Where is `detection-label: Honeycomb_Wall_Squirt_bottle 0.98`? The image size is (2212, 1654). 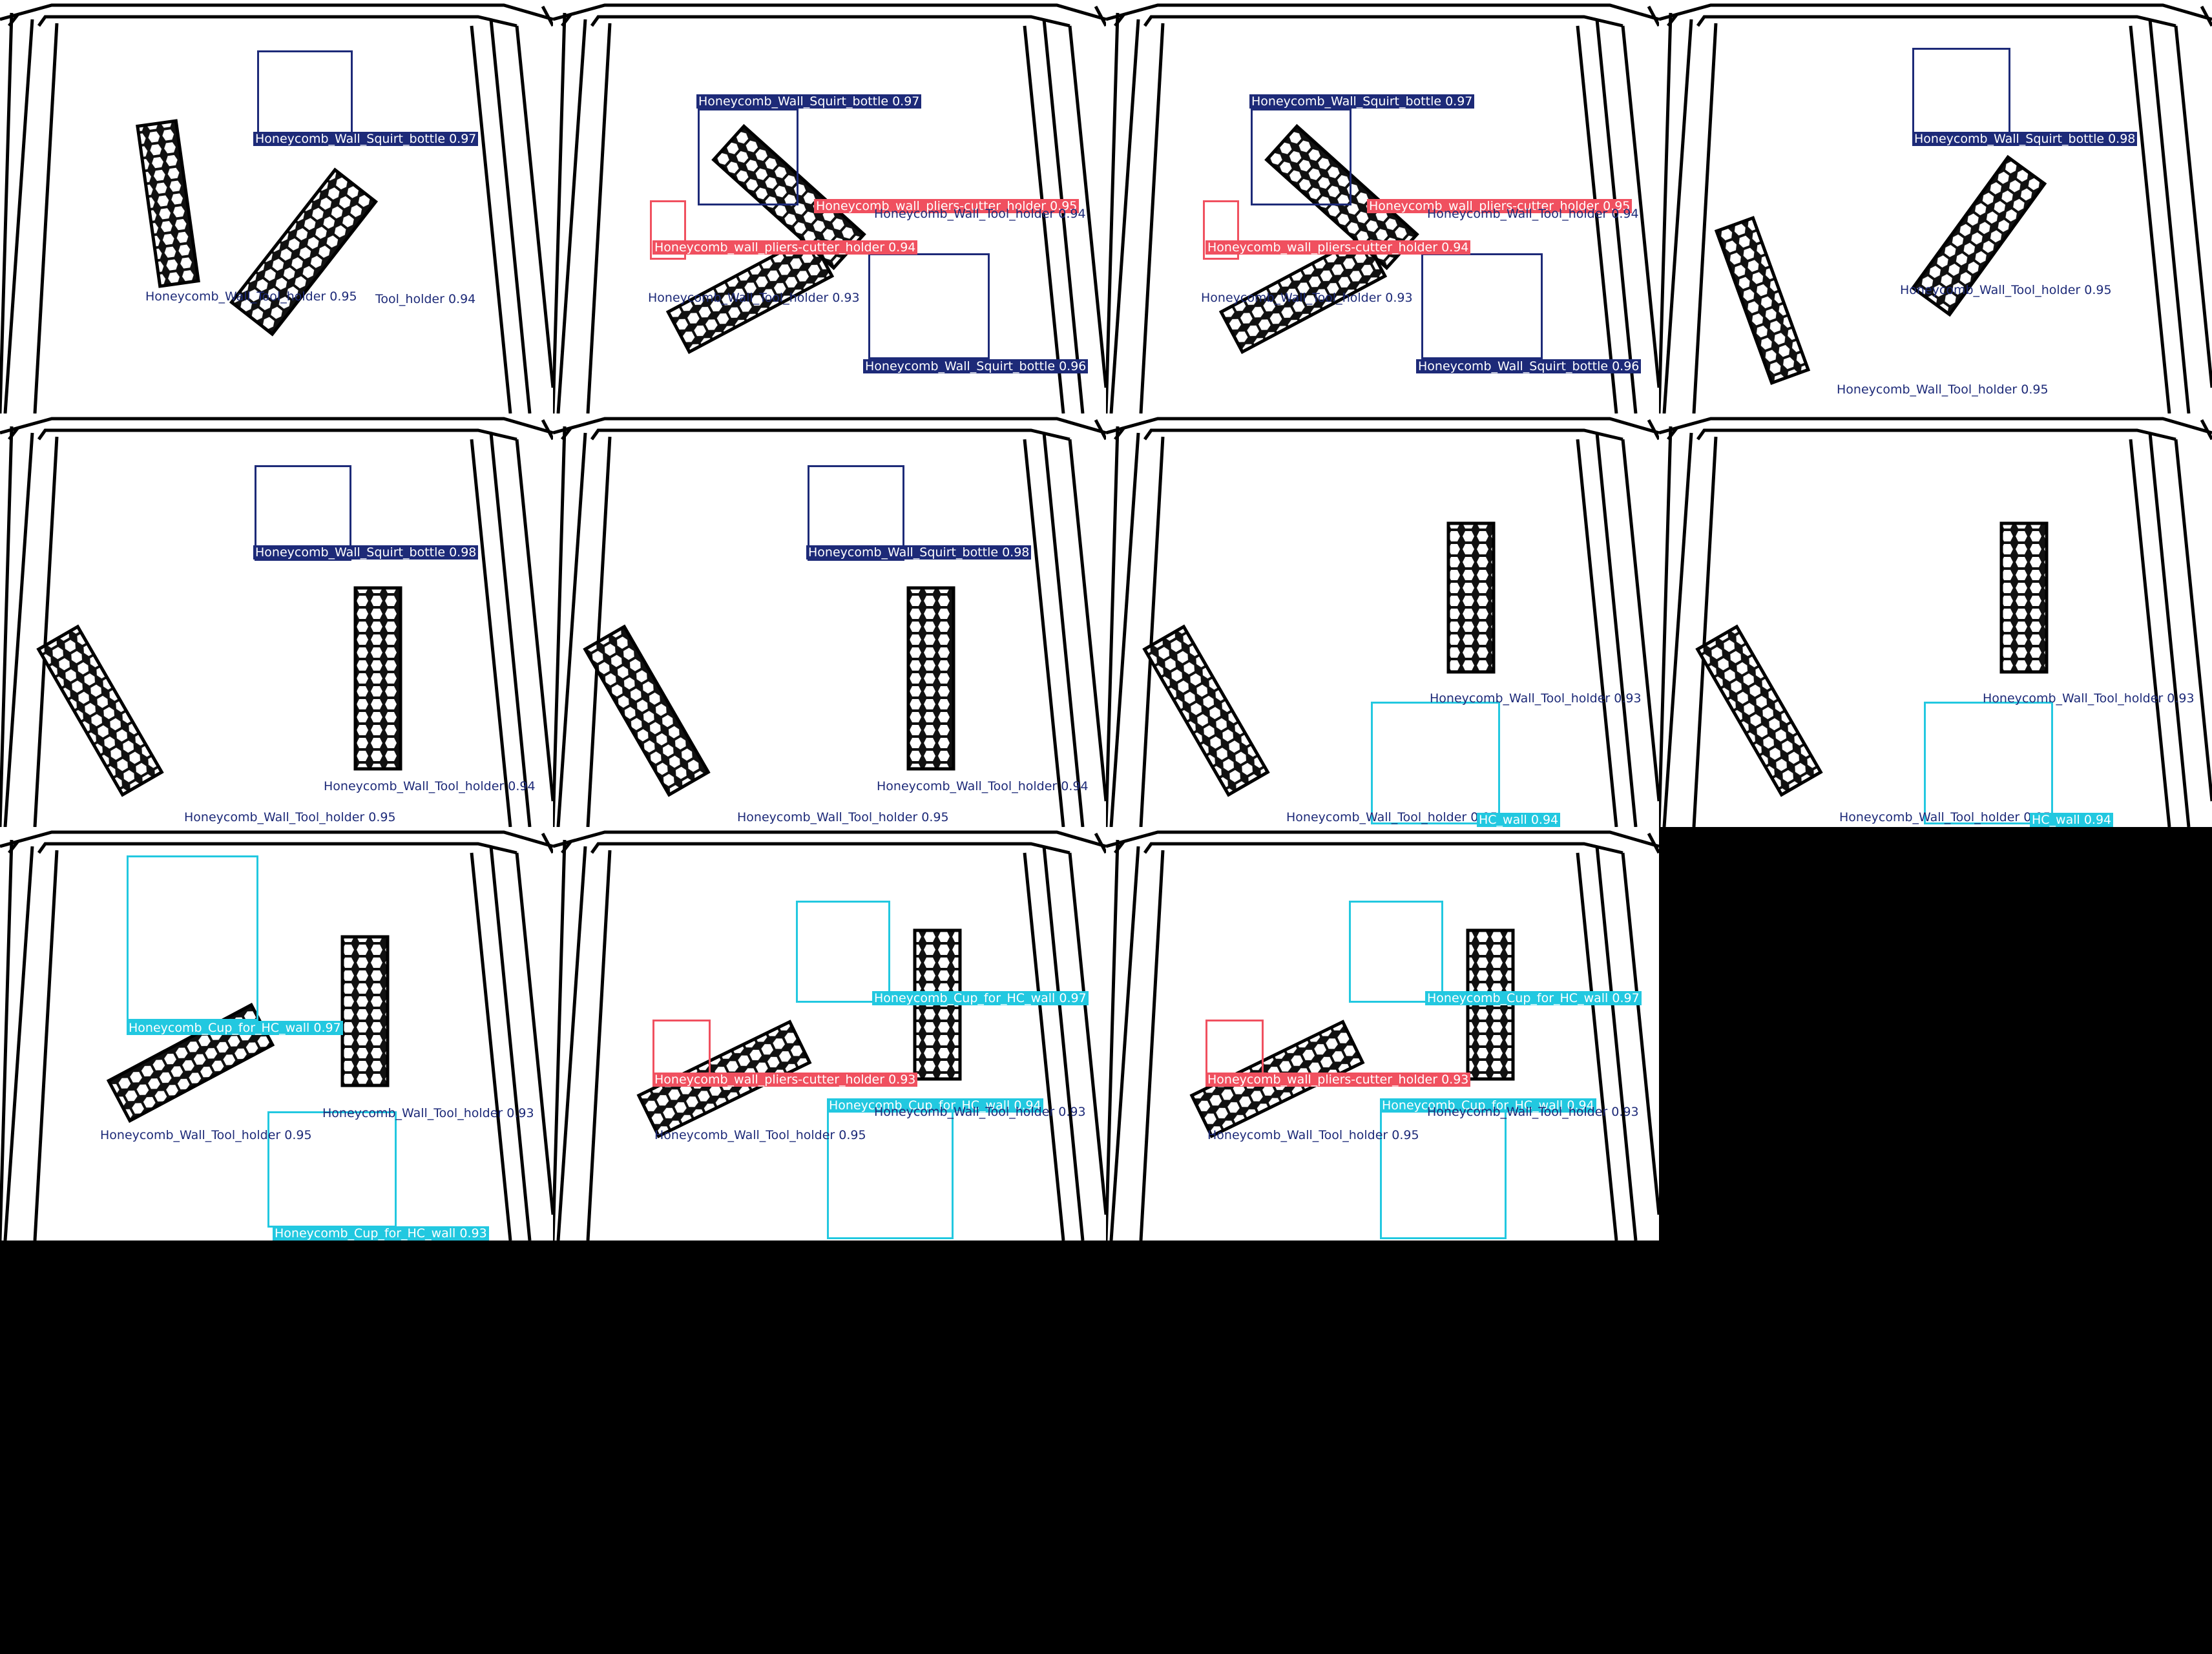
detection-label: Honeycomb_Wall_Squirt_bottle 0.98 is located at coordinates (2025, 139).